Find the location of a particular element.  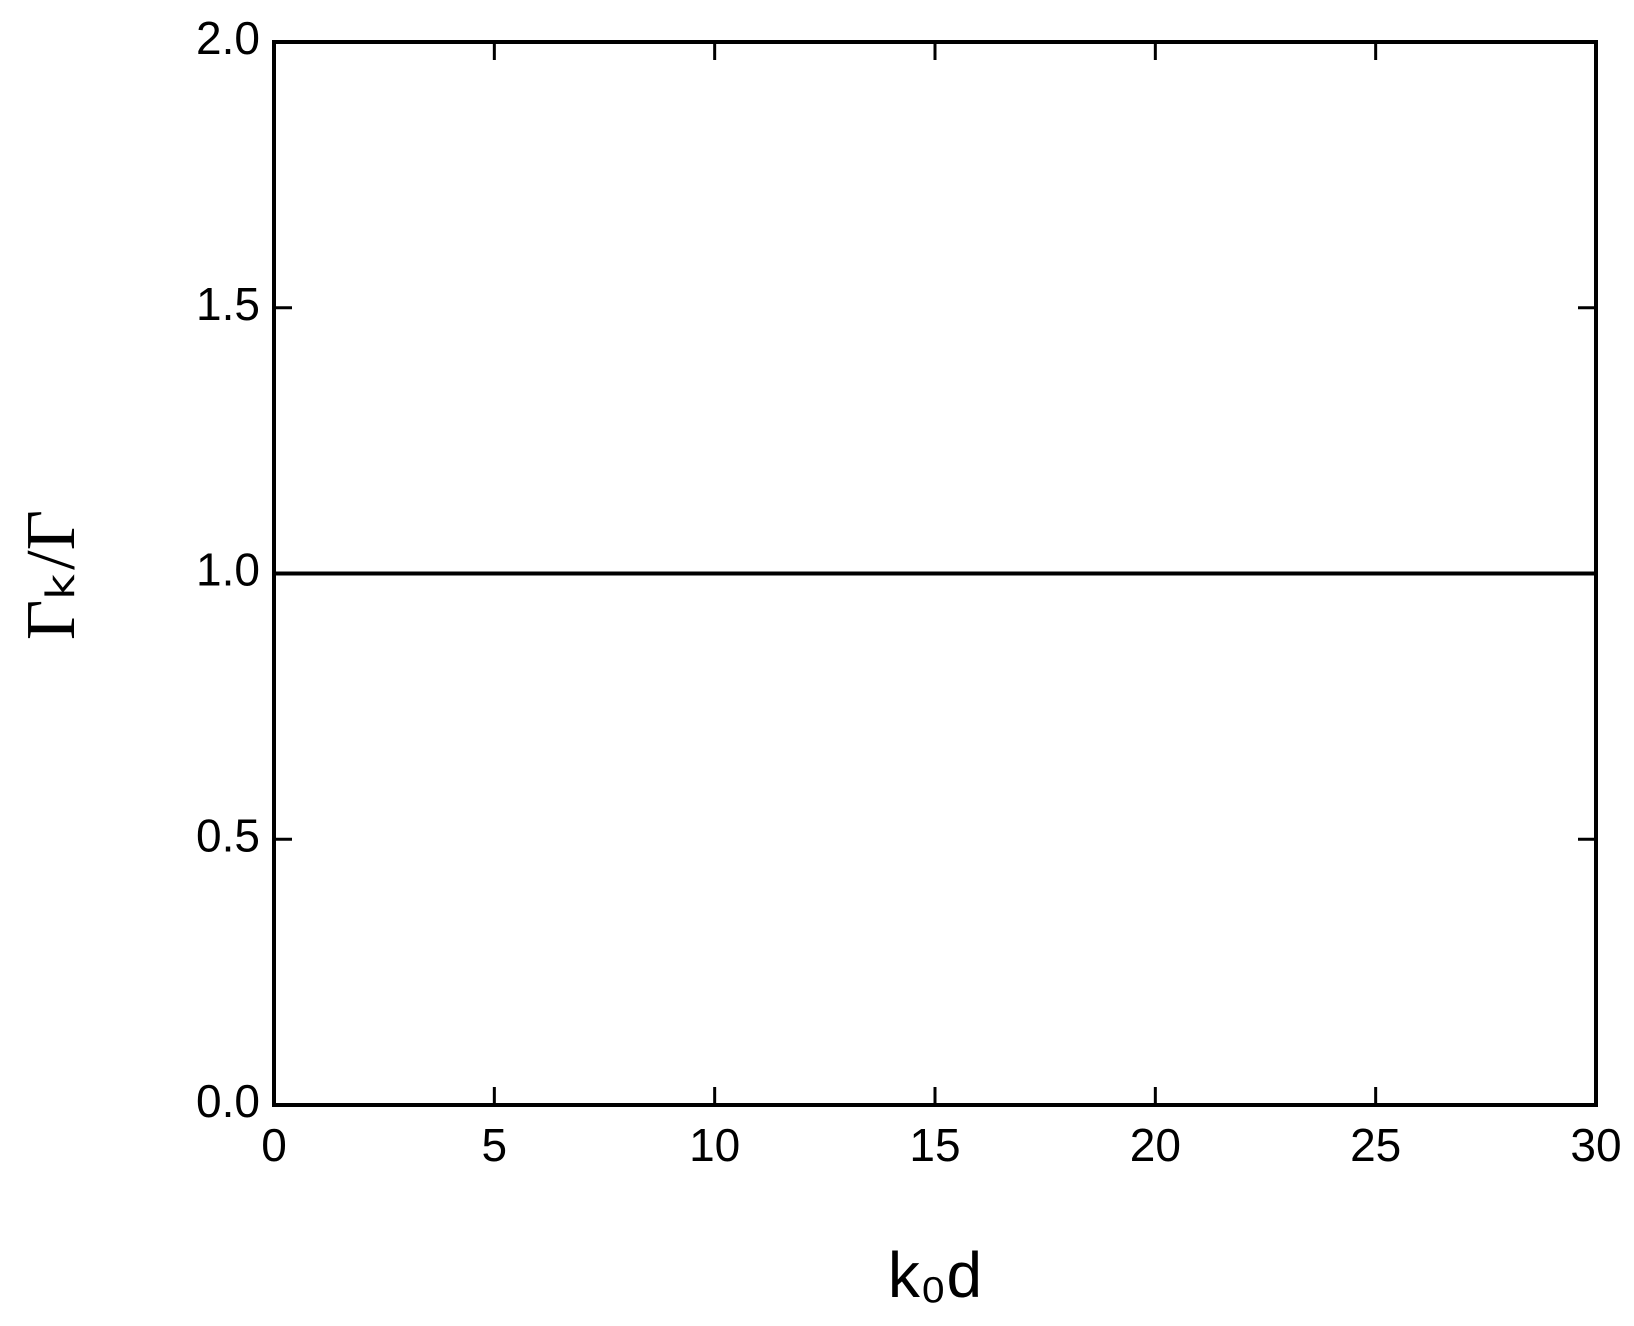

x-axis-title: k₀d is located at coordinates (935, 1275).